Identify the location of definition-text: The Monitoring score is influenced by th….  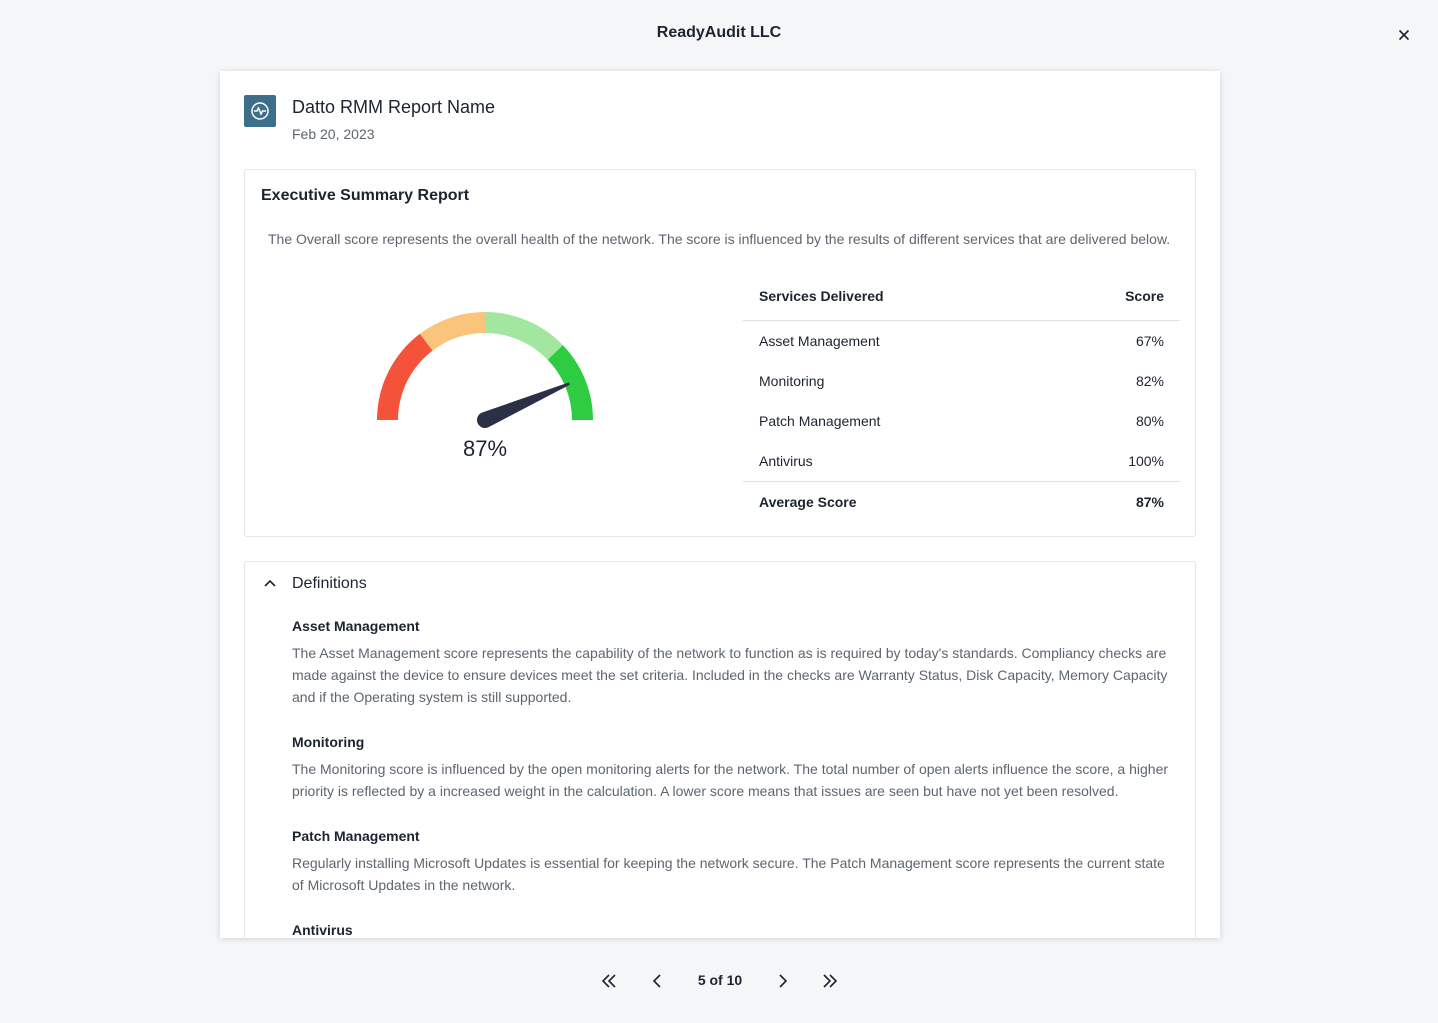
(730, 780).